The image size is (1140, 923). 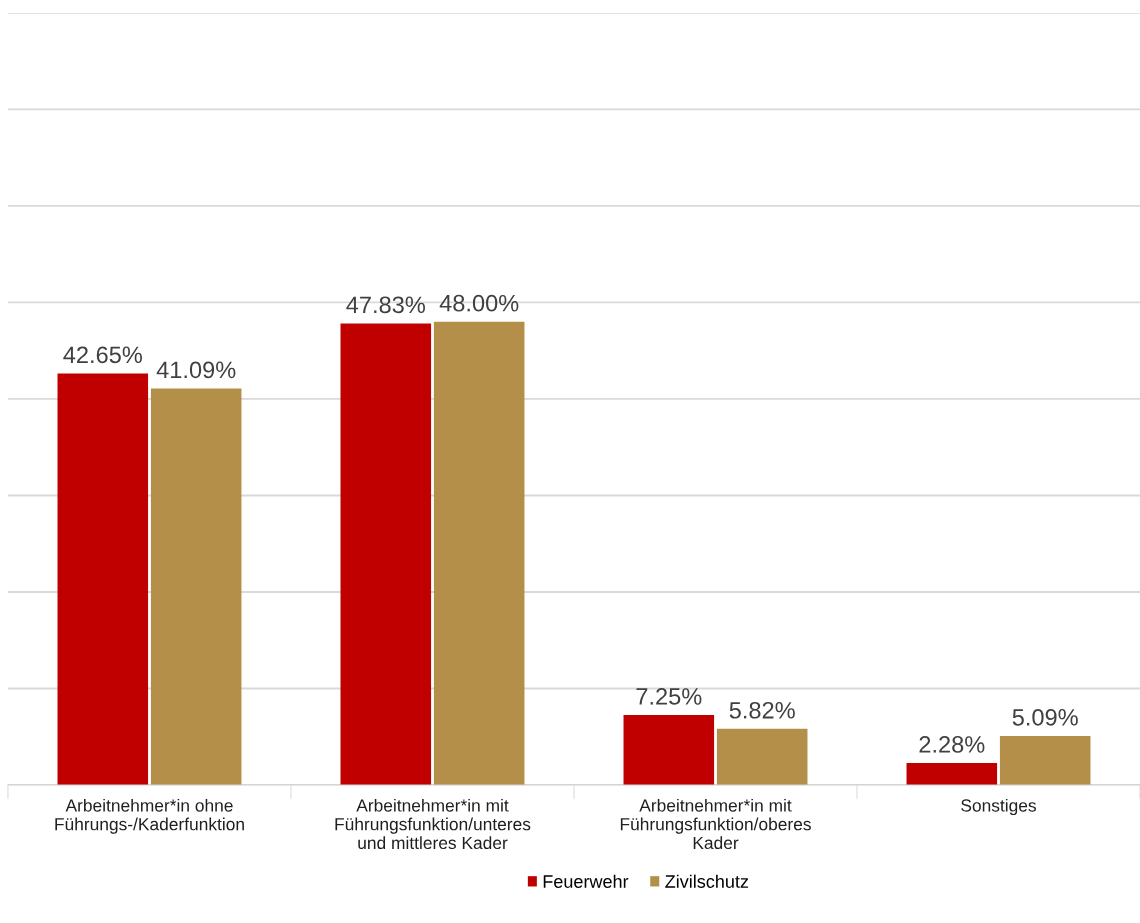 What do you see at coordinates (149, 816) in the screenshot?
I see `x-tick-label: Arbeitnehmer*in ohne Führungs-/Kaderfunktion` at bounding box center [149, 816].